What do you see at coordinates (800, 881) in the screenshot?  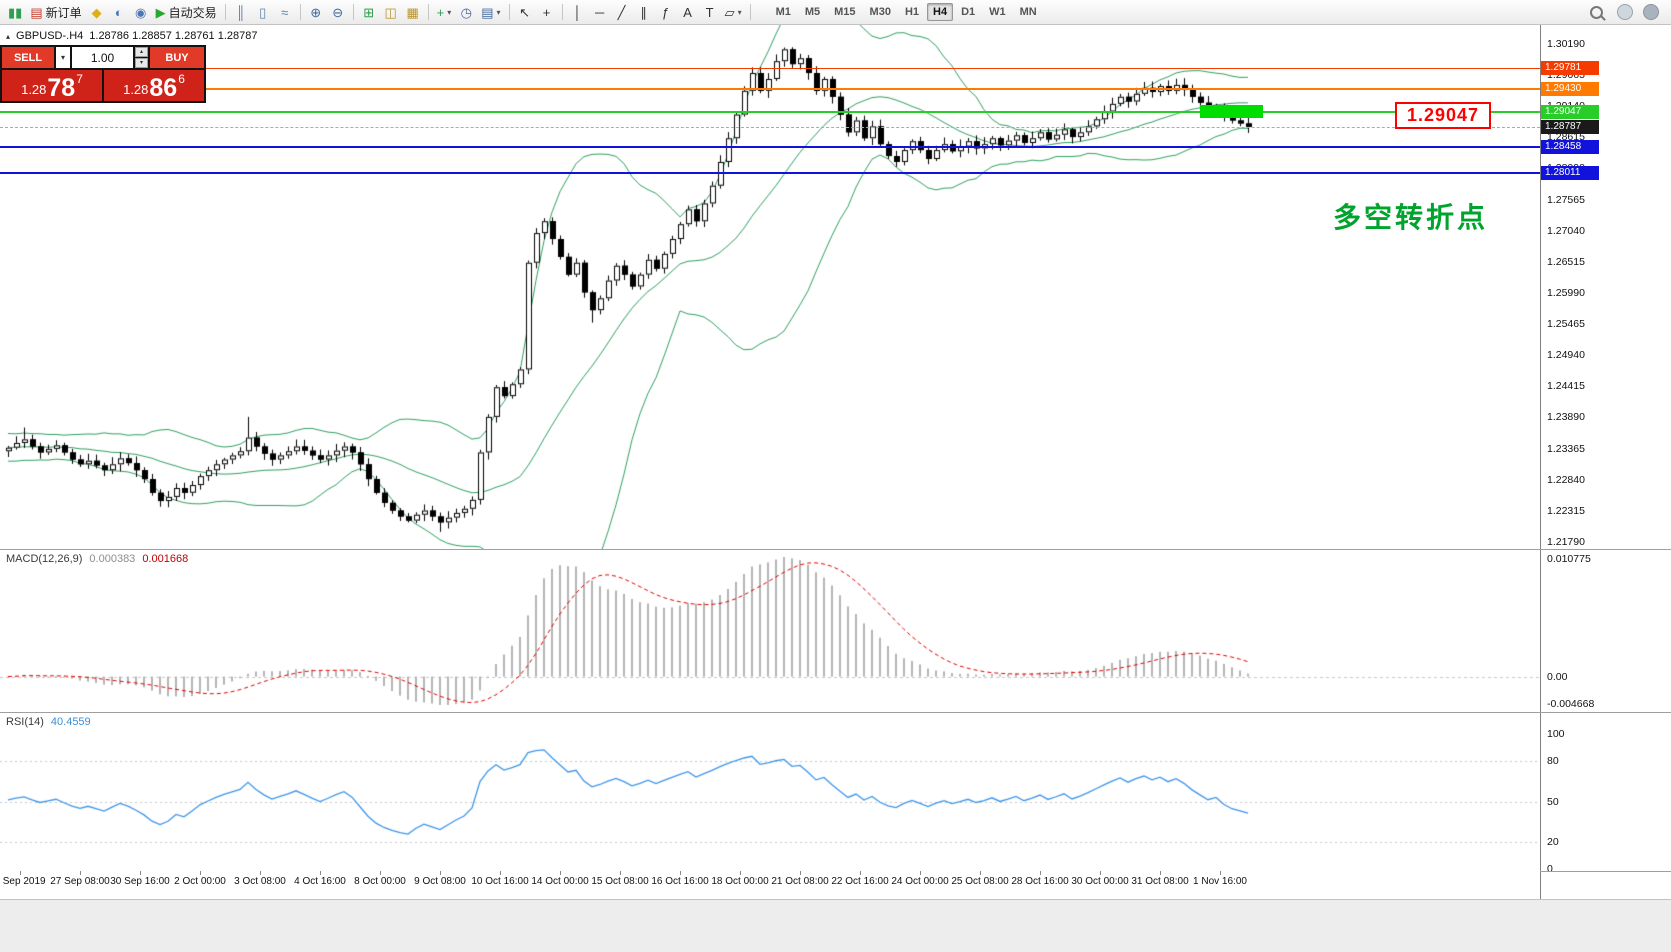 I see `time-axis-label: 21 Oct 08:00` at bounding box center [800, 881].